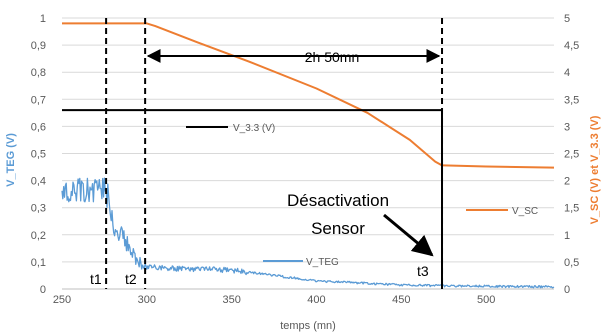 The image size is (606, 332). Describe the element at coordinates (43, 290) in the screenshot. I see `y-left-tick-label: 0` at that location.